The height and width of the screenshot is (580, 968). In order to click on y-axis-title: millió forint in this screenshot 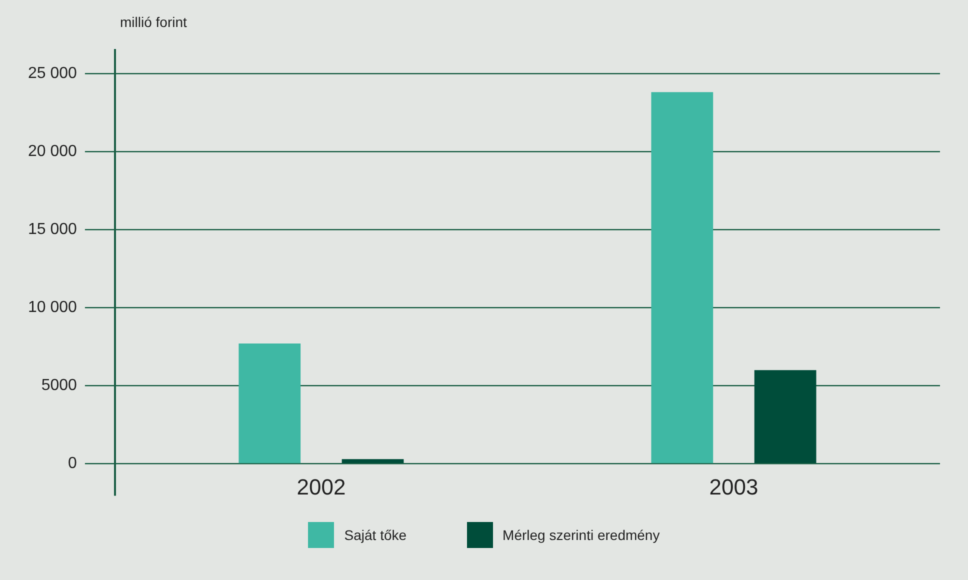, I will do `click(153, 22)`.